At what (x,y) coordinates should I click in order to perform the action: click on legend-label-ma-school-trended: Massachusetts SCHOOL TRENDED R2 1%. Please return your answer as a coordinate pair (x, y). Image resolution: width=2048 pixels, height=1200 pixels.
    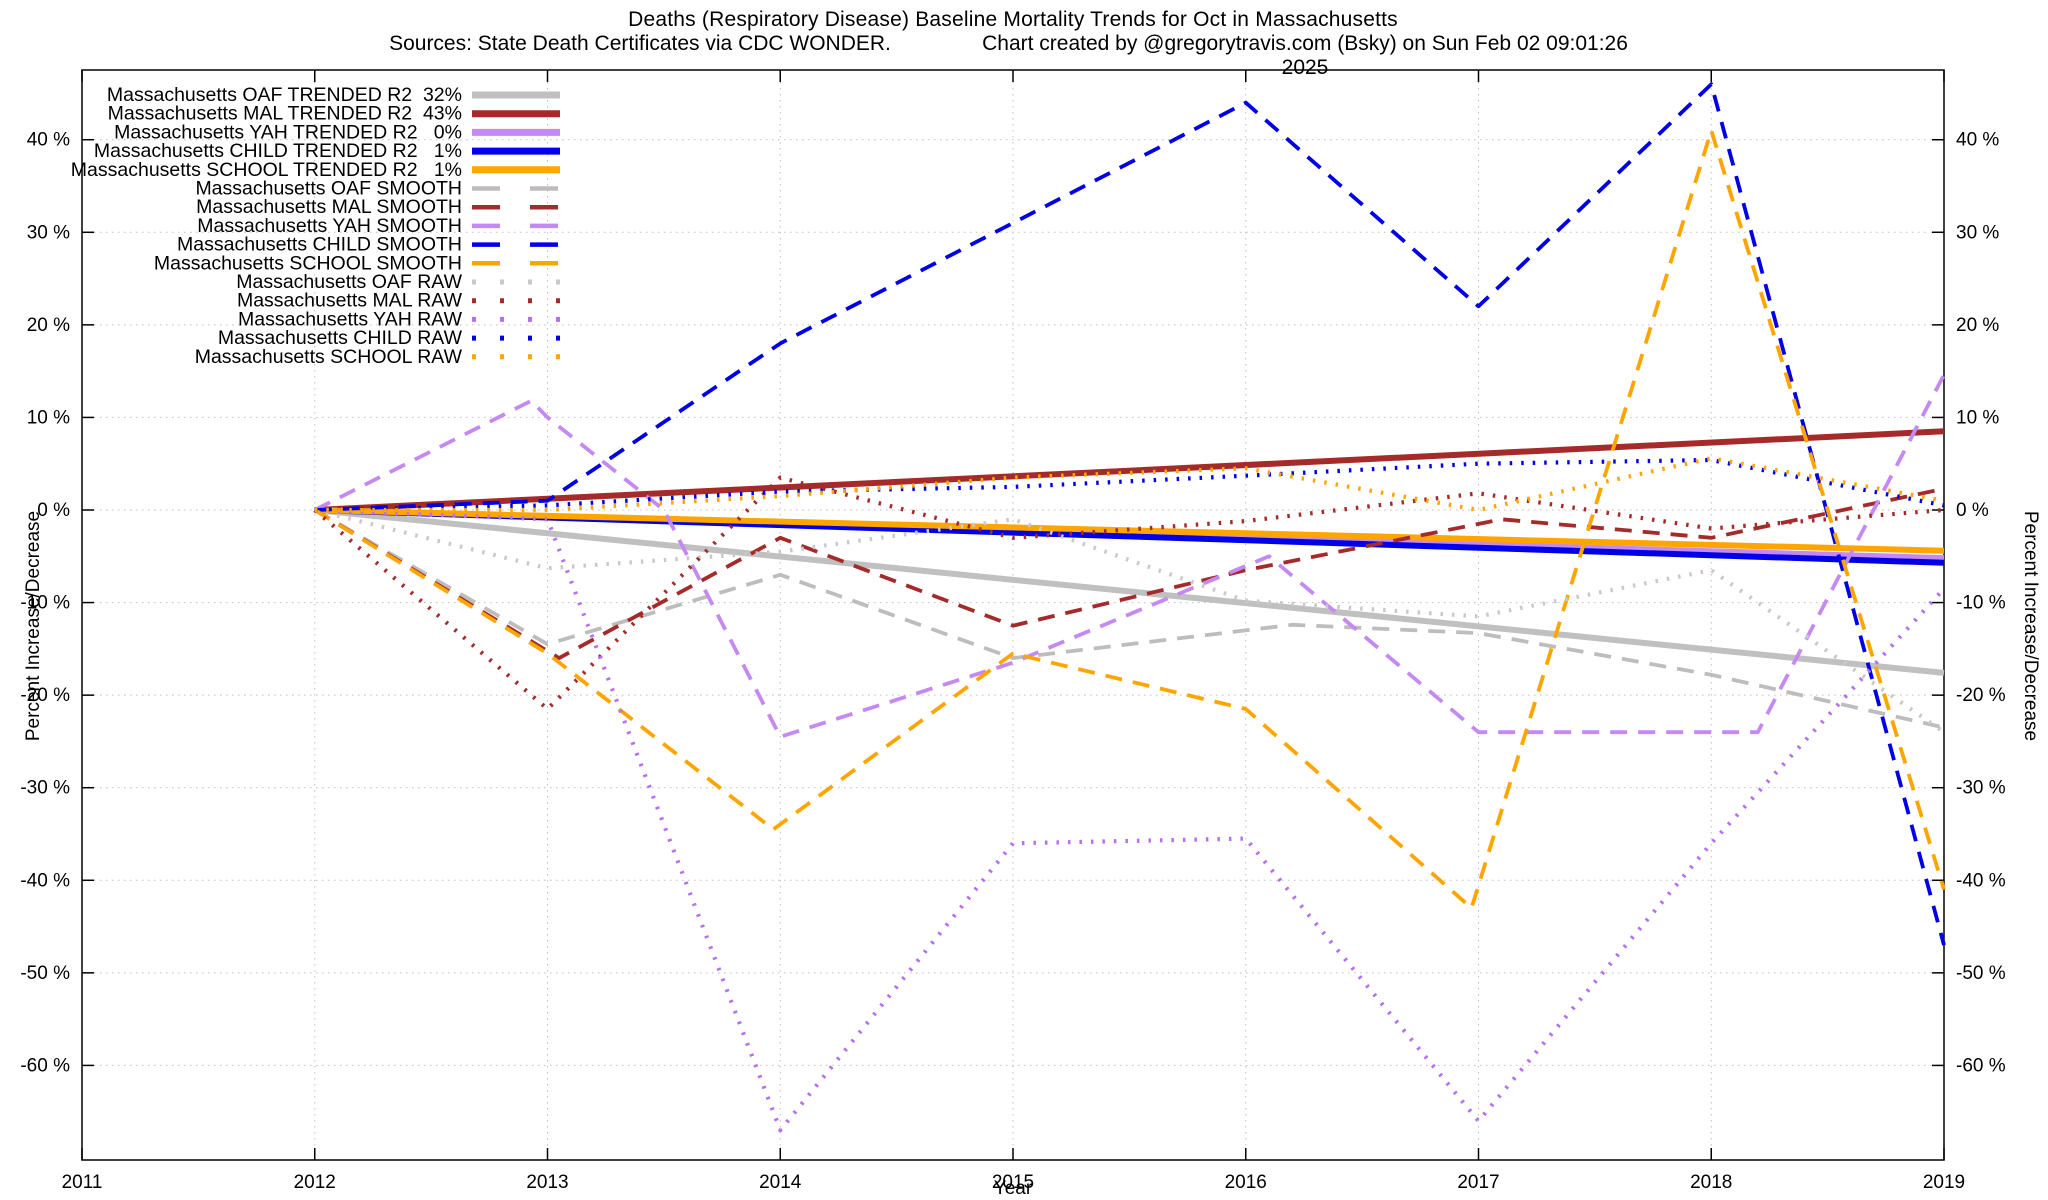
    Looking at the image, I should click on (266, 170).